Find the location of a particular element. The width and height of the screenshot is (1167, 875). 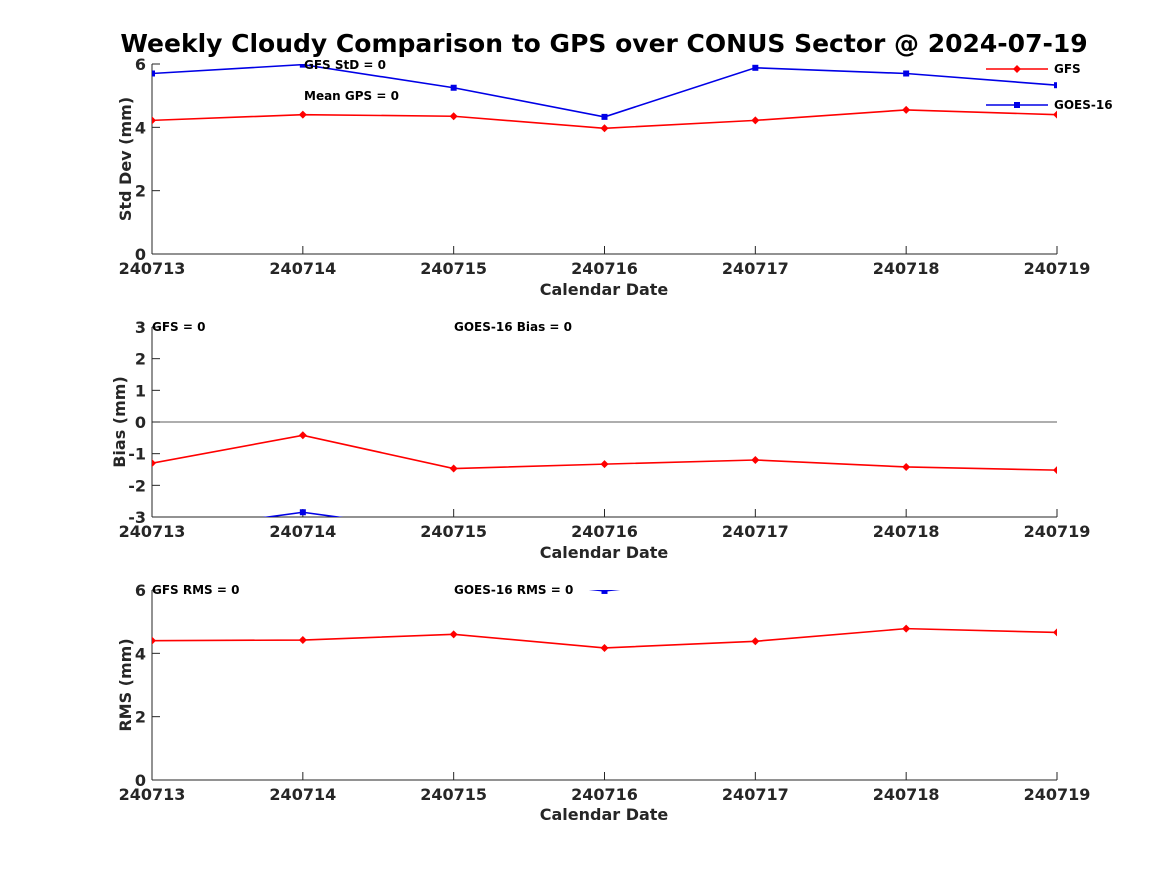

y-axis-label: Bias (mm) is located at coordinates (119, 422).